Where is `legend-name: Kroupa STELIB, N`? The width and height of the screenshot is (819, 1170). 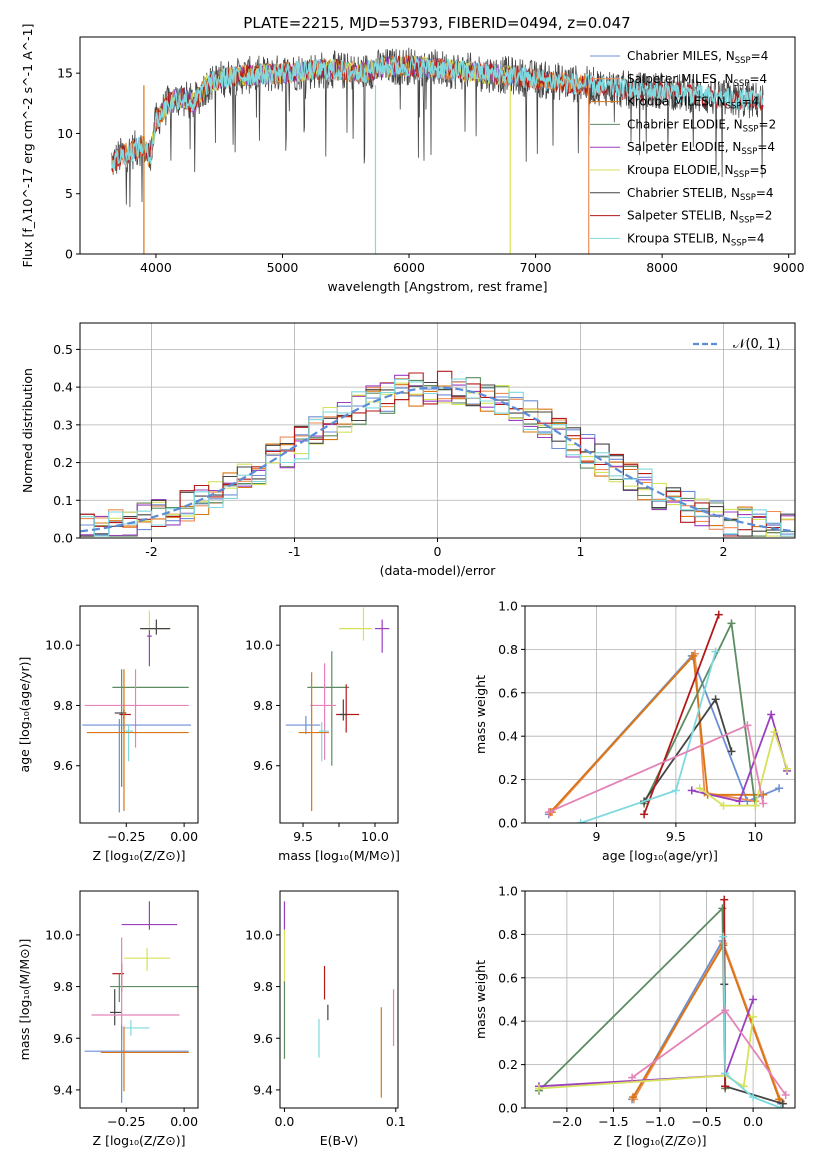
legend-name: Kroupa STELIB, N is located at coordinates (679, 238).